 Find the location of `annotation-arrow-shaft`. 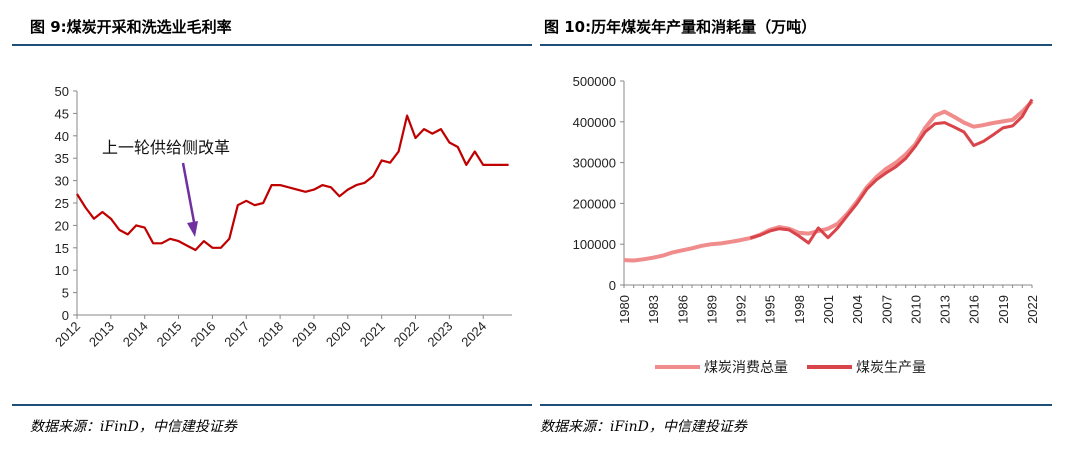

annotation-arrow-shaft is located at coordinates (188, 192).